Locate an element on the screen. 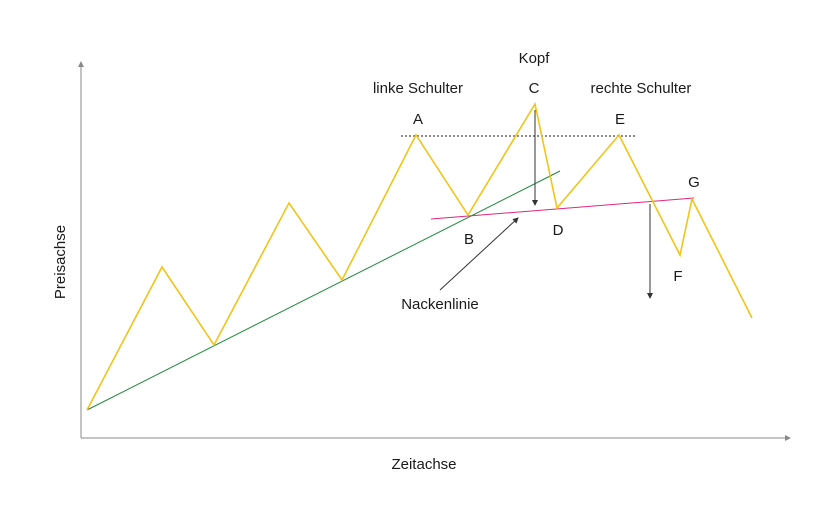 The image size is (840, 513). x-axis-label: Zeitachse is located at coordinates (423, 464).